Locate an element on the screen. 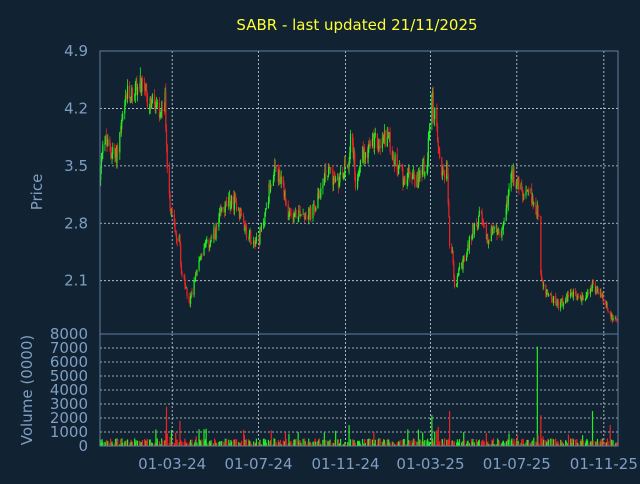 The image size is (640, 484). price-tick-labels: 2.1 2.8 3.5 4.2 4.9 is located at coordinates (76, 166).